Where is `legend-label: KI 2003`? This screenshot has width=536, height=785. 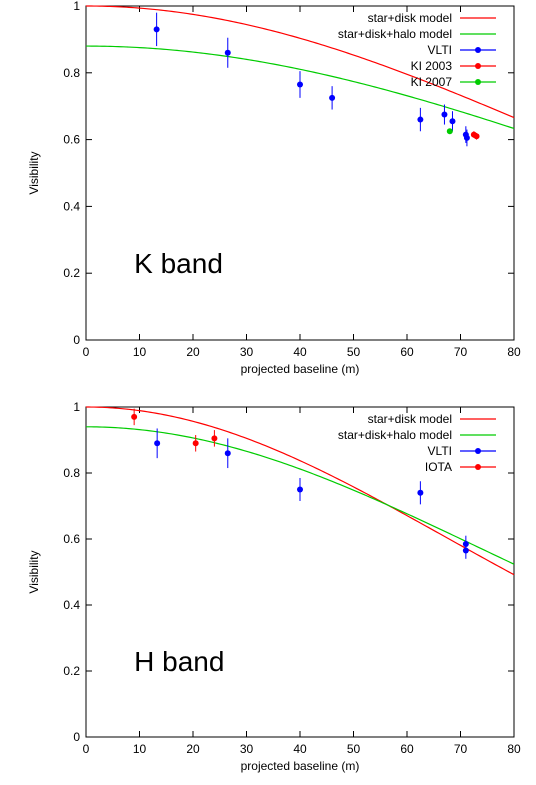
legend-label: KI 2003 is located at coordinates (432, 66).